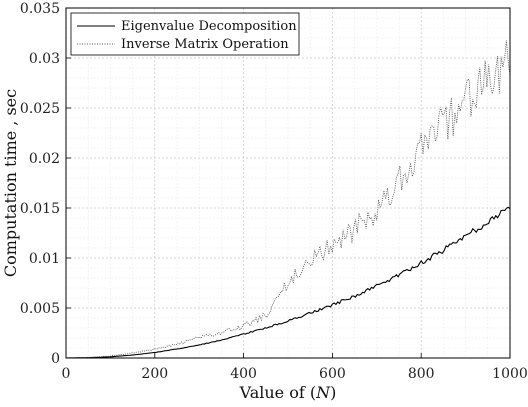 The image size is (528, 407). Describe the element at coordinates (510, 374) in the screenshot. I see `x-tick-label: 1000` at that location.